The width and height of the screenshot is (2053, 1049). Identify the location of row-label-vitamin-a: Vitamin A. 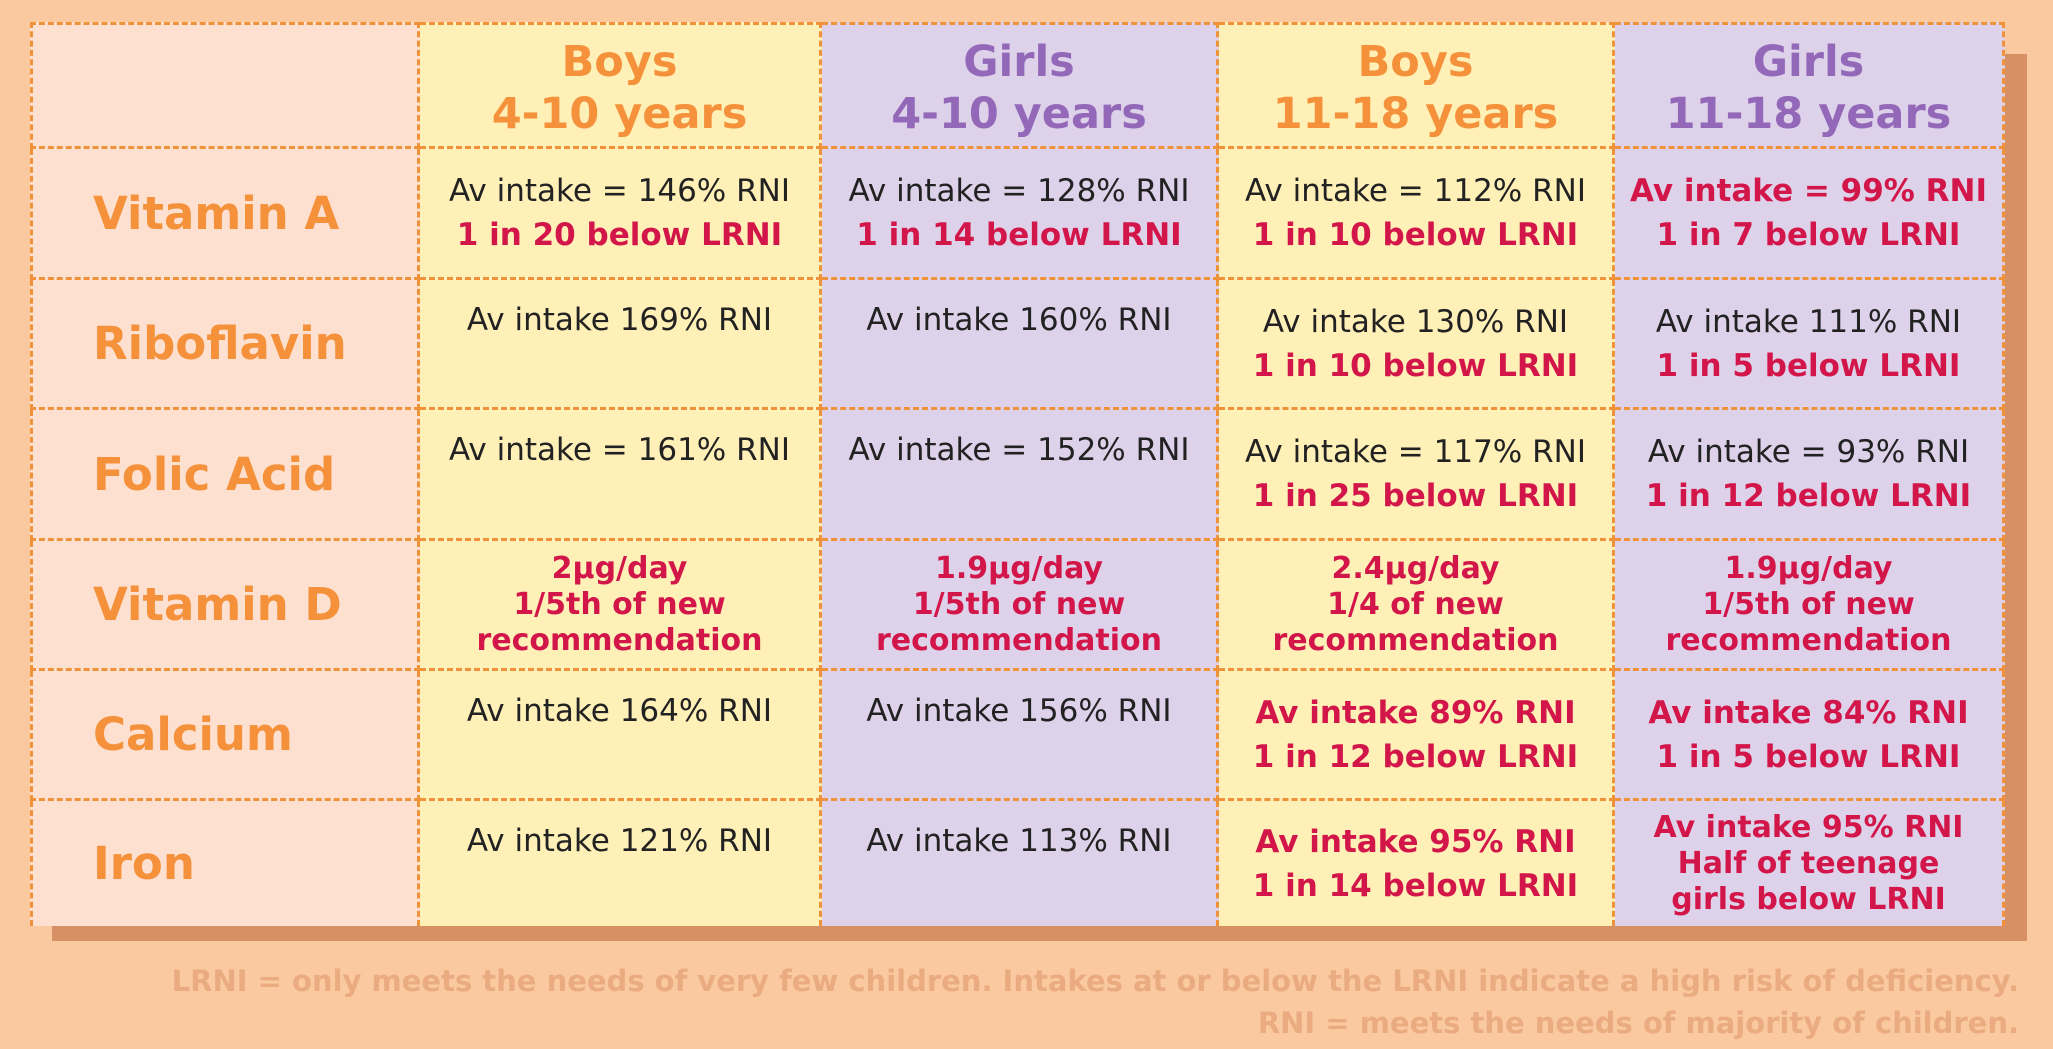
(225, 214).